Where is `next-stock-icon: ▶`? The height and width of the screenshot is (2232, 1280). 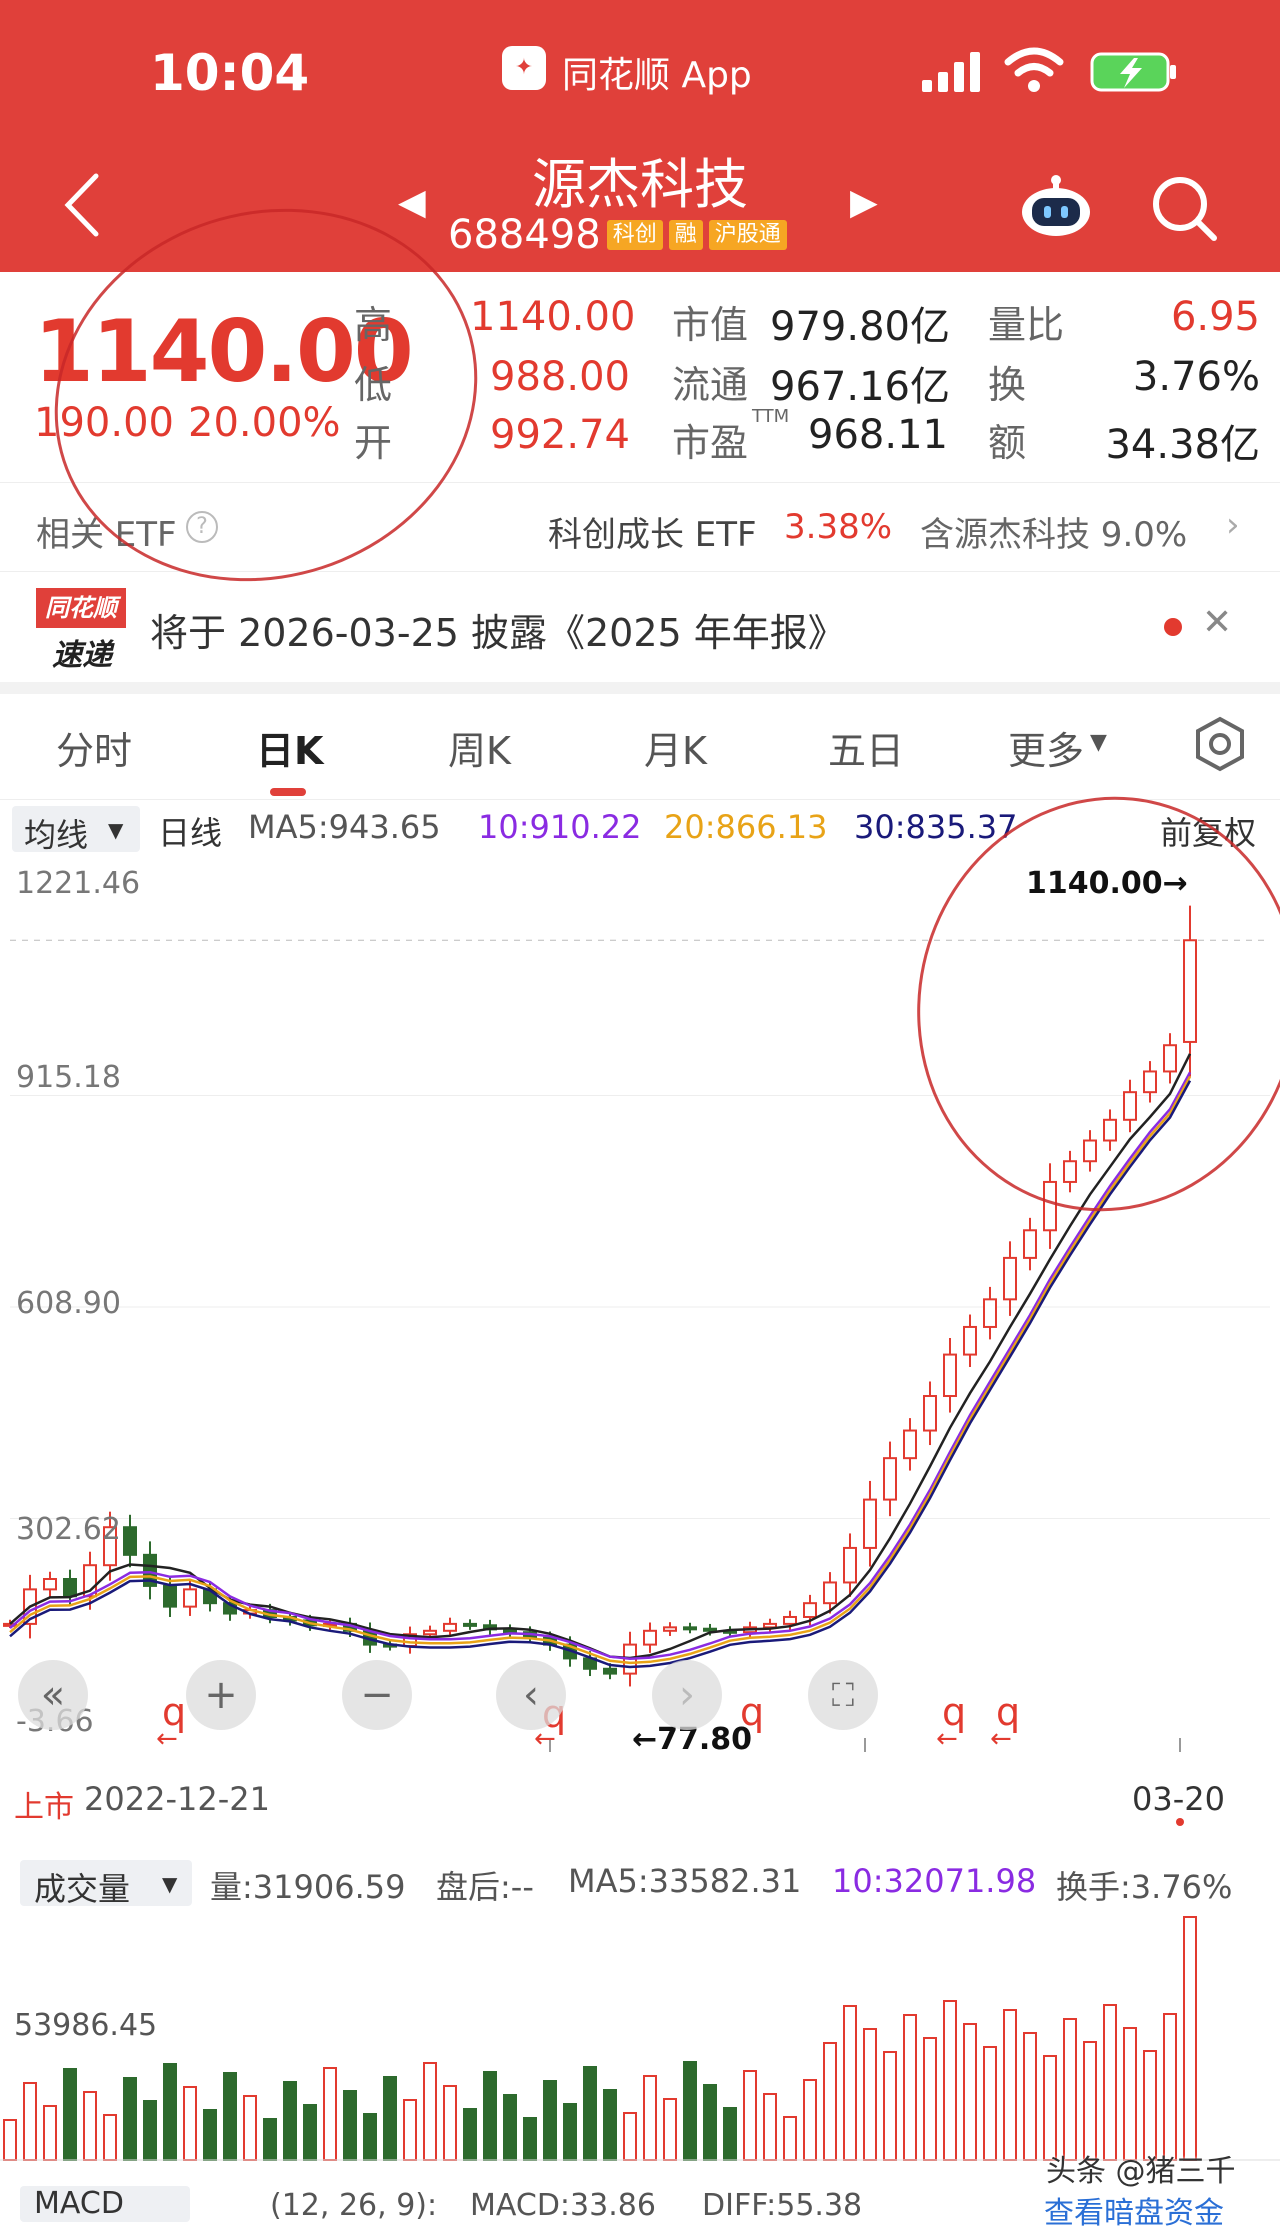
next-stock-icon: ▶ is located at coordinates (864, 202).